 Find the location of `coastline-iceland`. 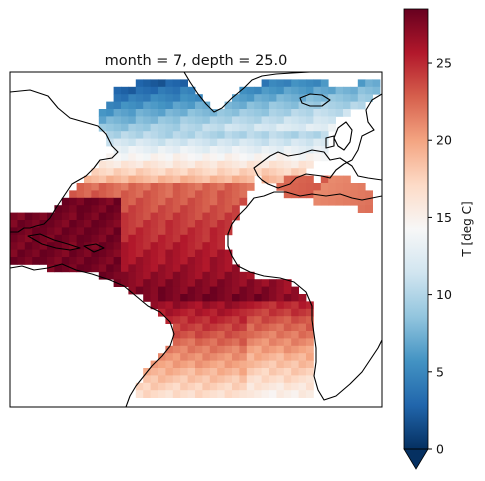

coastline-iceland is located at coordinates (315, 100).